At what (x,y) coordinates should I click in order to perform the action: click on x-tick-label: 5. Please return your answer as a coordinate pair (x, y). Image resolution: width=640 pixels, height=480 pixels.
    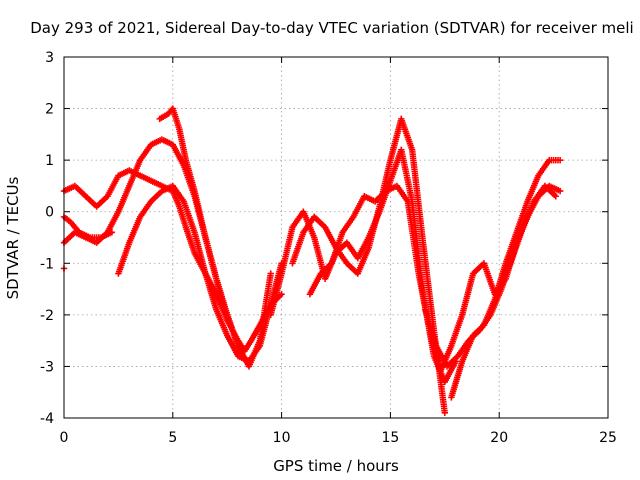
    Looking at the image, I should click on (172, 438).